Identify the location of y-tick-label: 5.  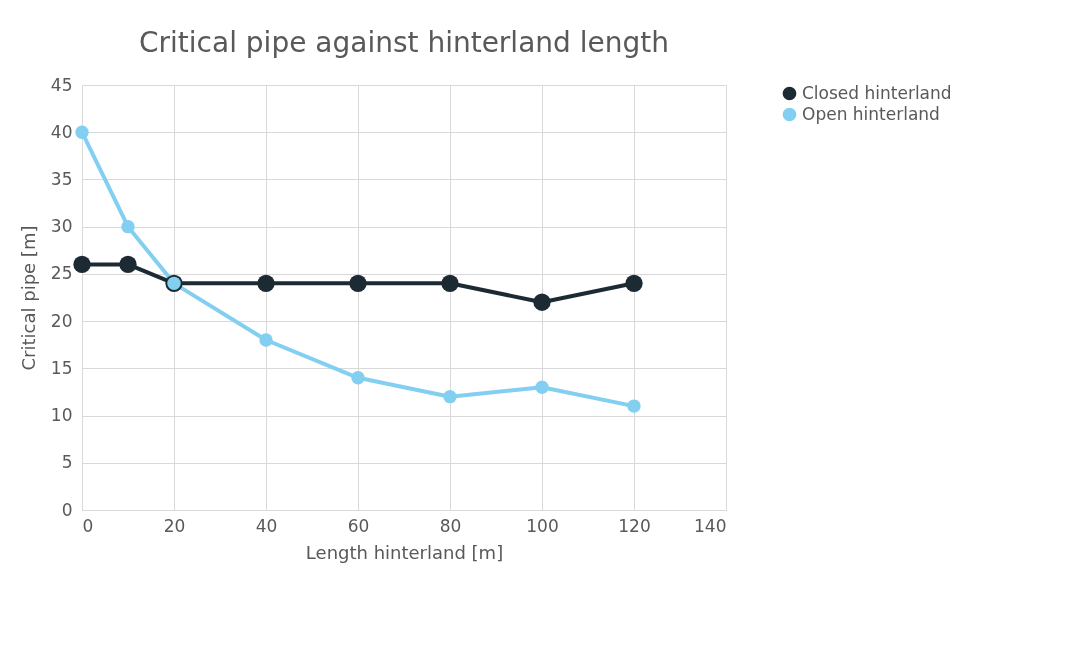
(67, 462).